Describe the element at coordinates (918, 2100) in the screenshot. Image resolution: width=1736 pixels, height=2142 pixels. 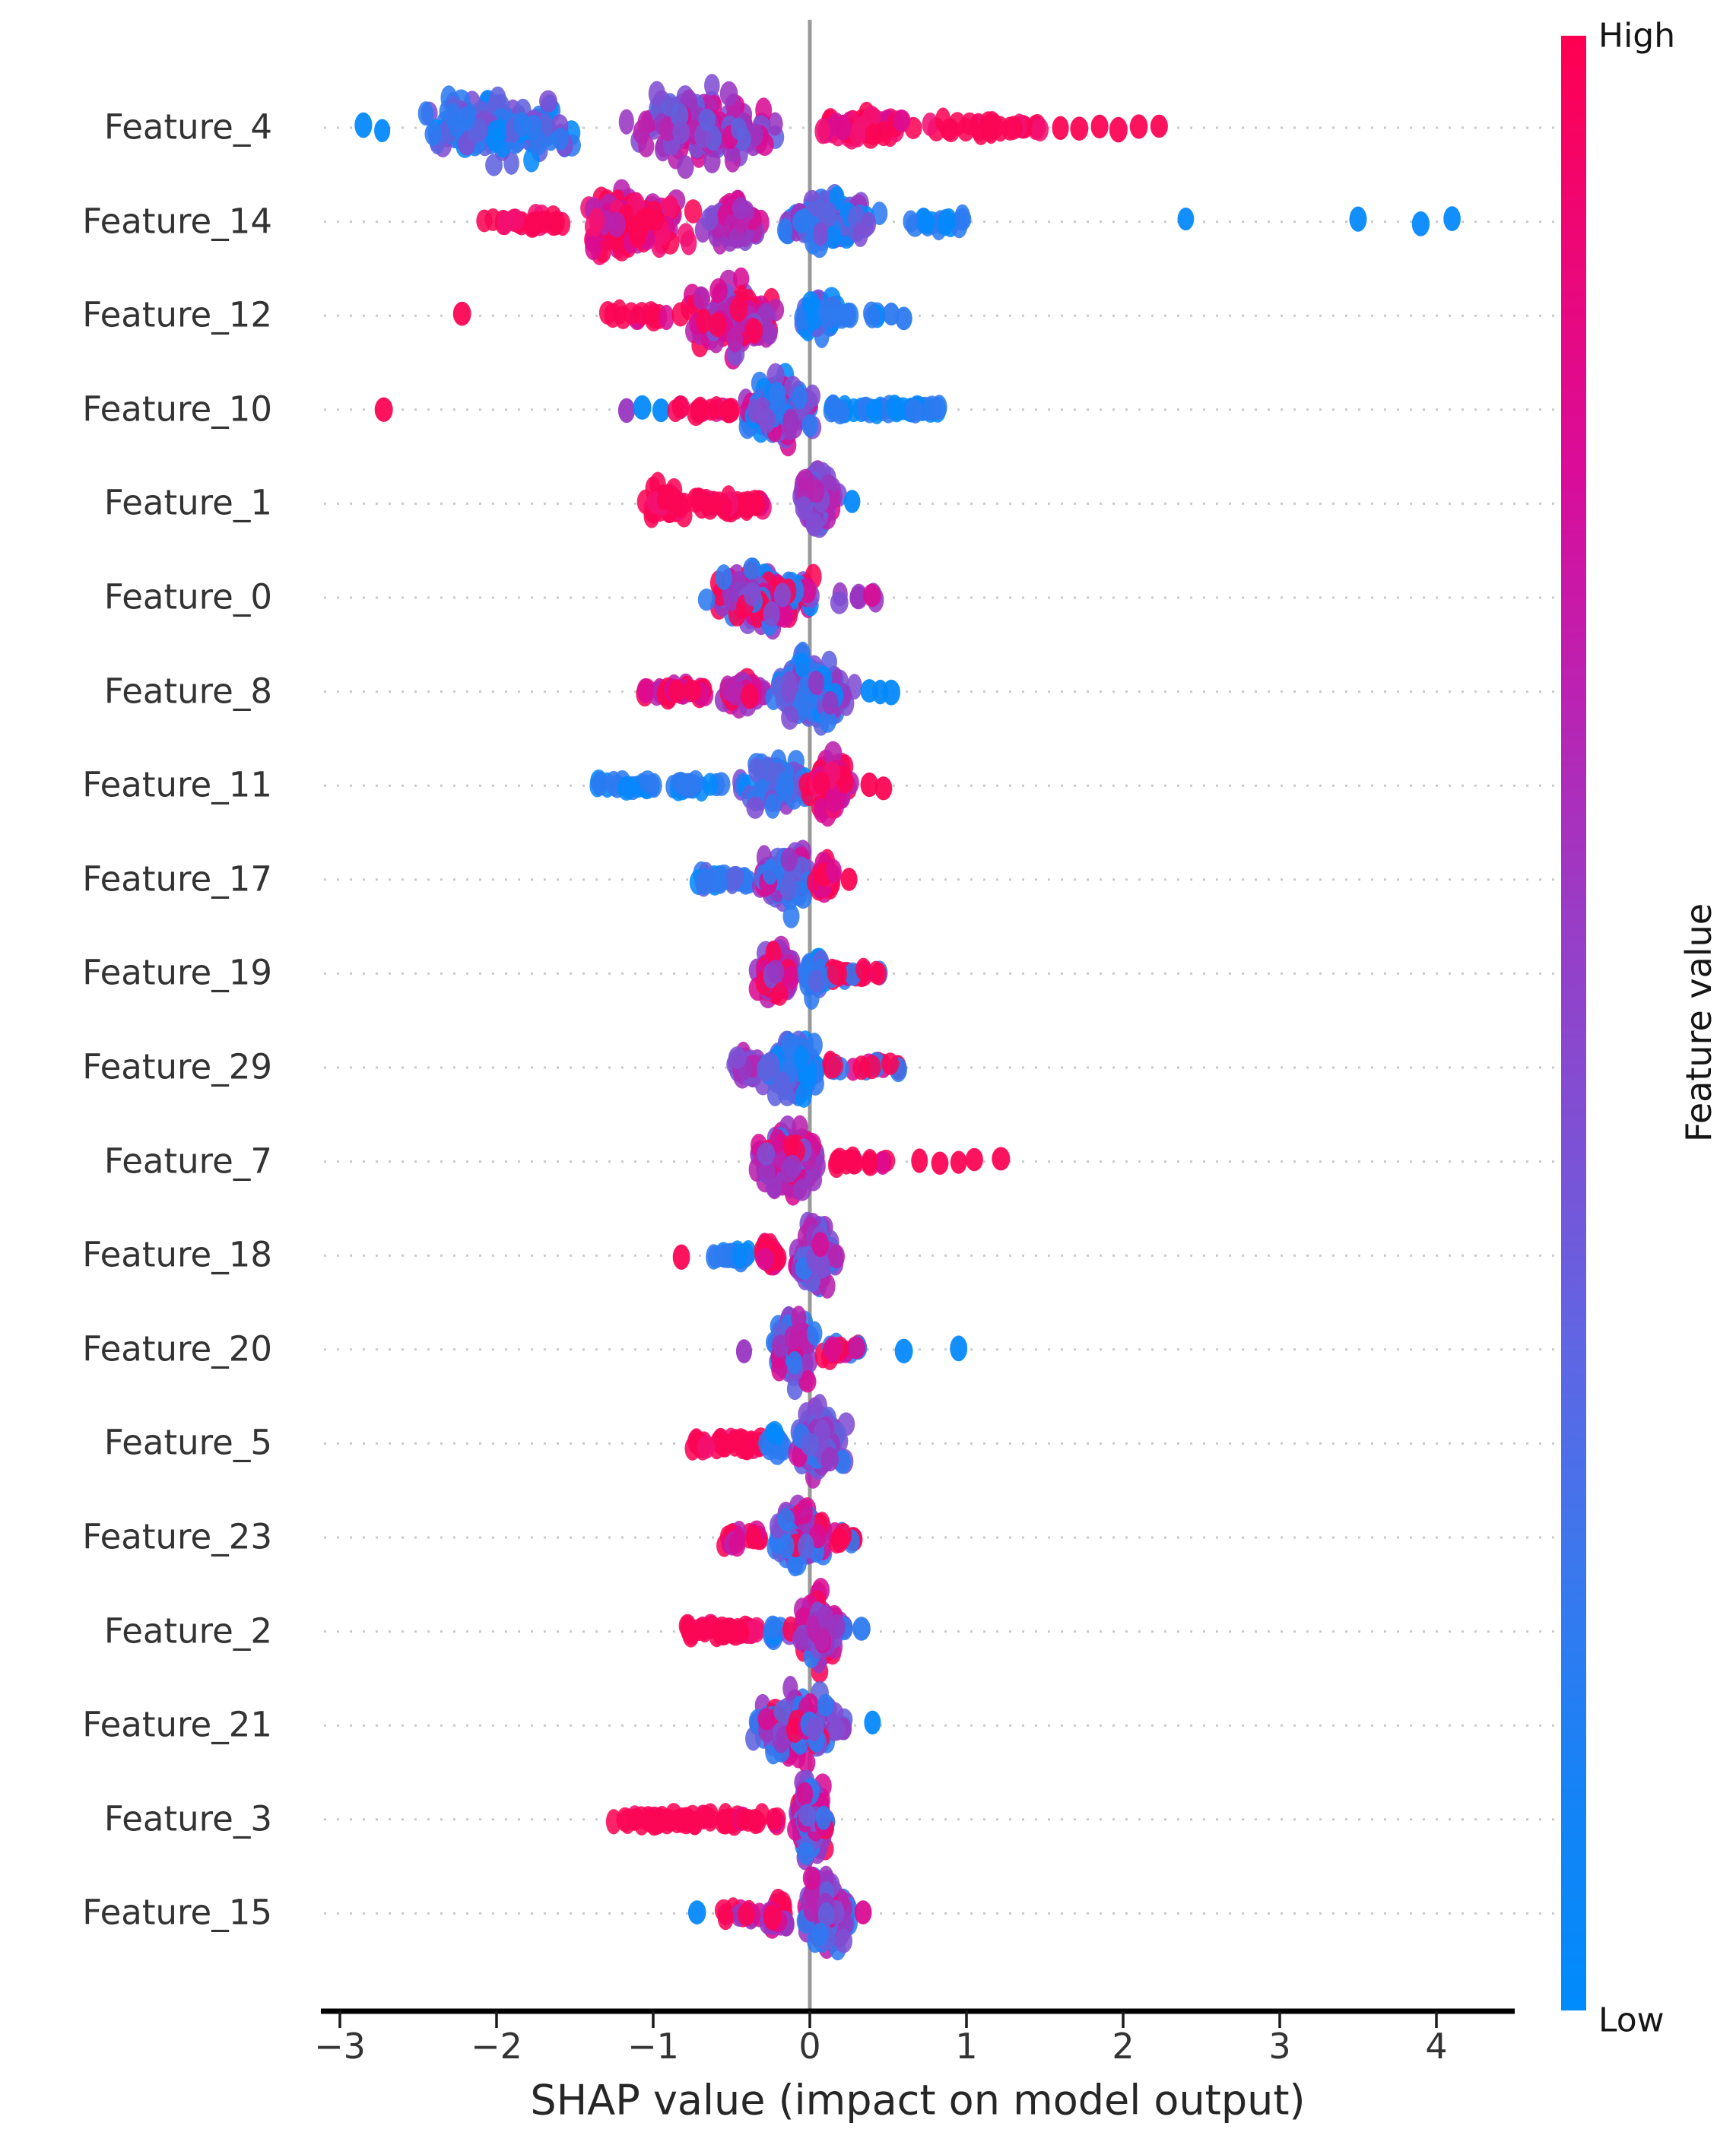
I see `x-axis-title: SHAP value (impact on model output)` at that location.